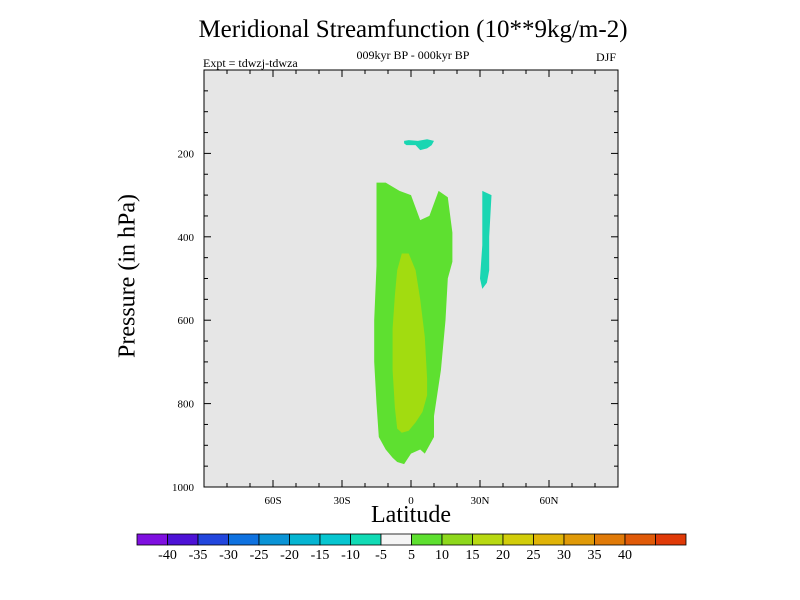 This screenshot has width=800, height=600. I want to click on y-tick-label: 800, so click(186, 405).